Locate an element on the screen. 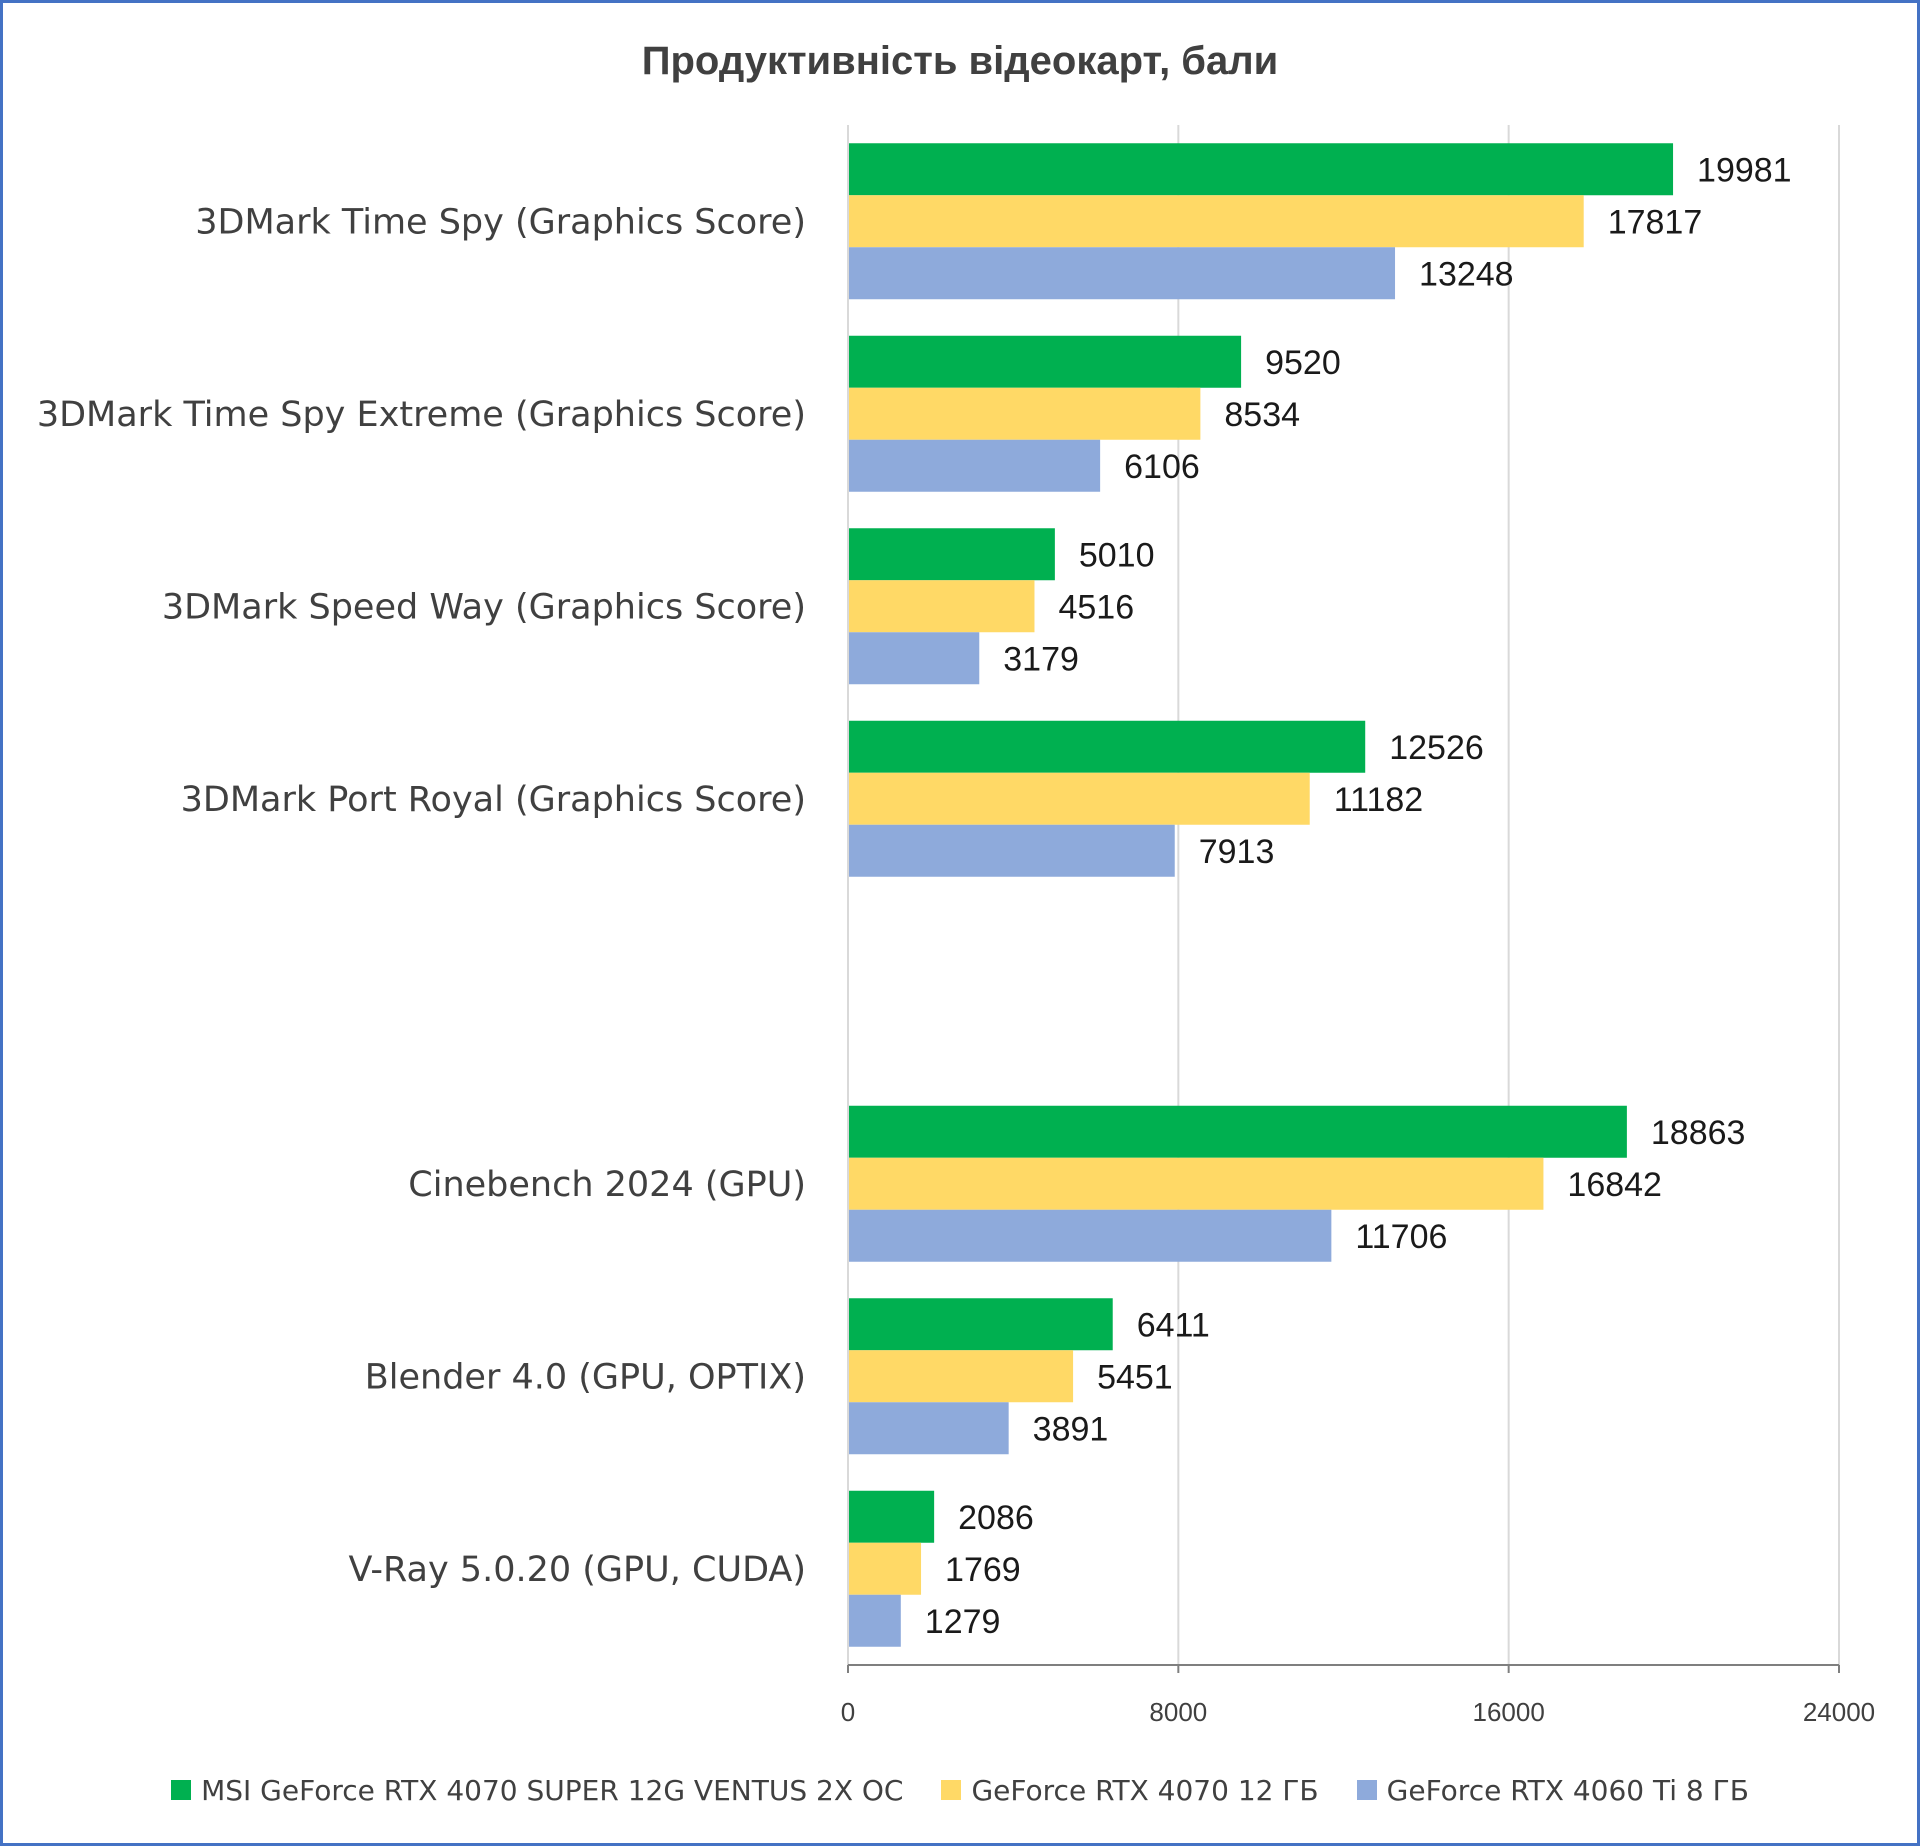 This screenshot has height=1846, width=1920. data-label: 8534 is located at coordinates (1262, 415).